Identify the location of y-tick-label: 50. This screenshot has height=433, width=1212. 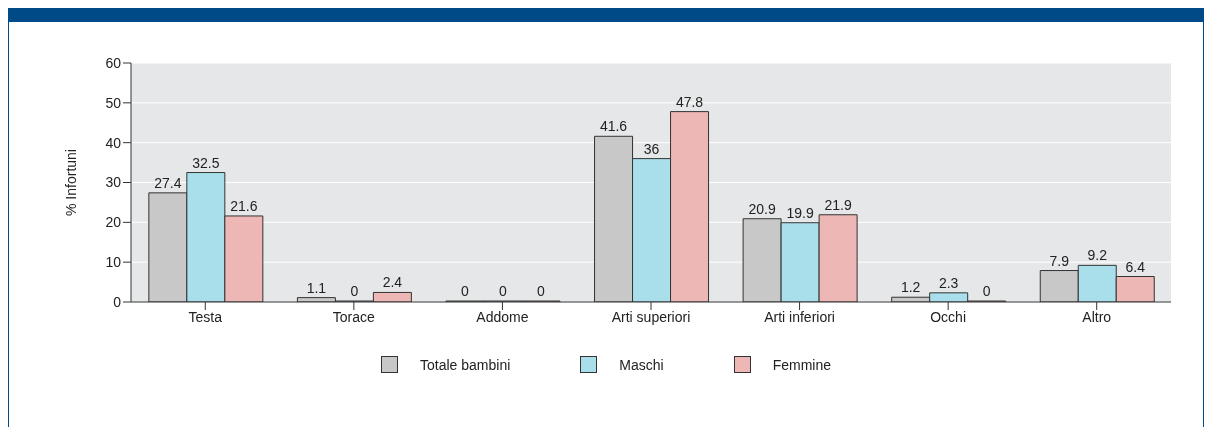
(113, 102).